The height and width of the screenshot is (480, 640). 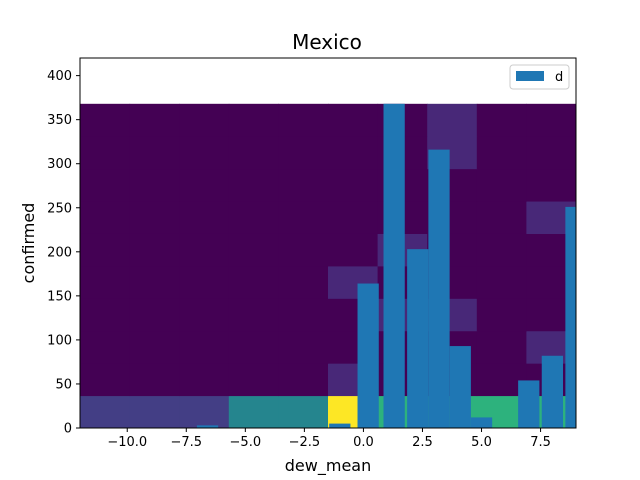 I want to click on y-tick-label: 300, so click(x=59, y=164).